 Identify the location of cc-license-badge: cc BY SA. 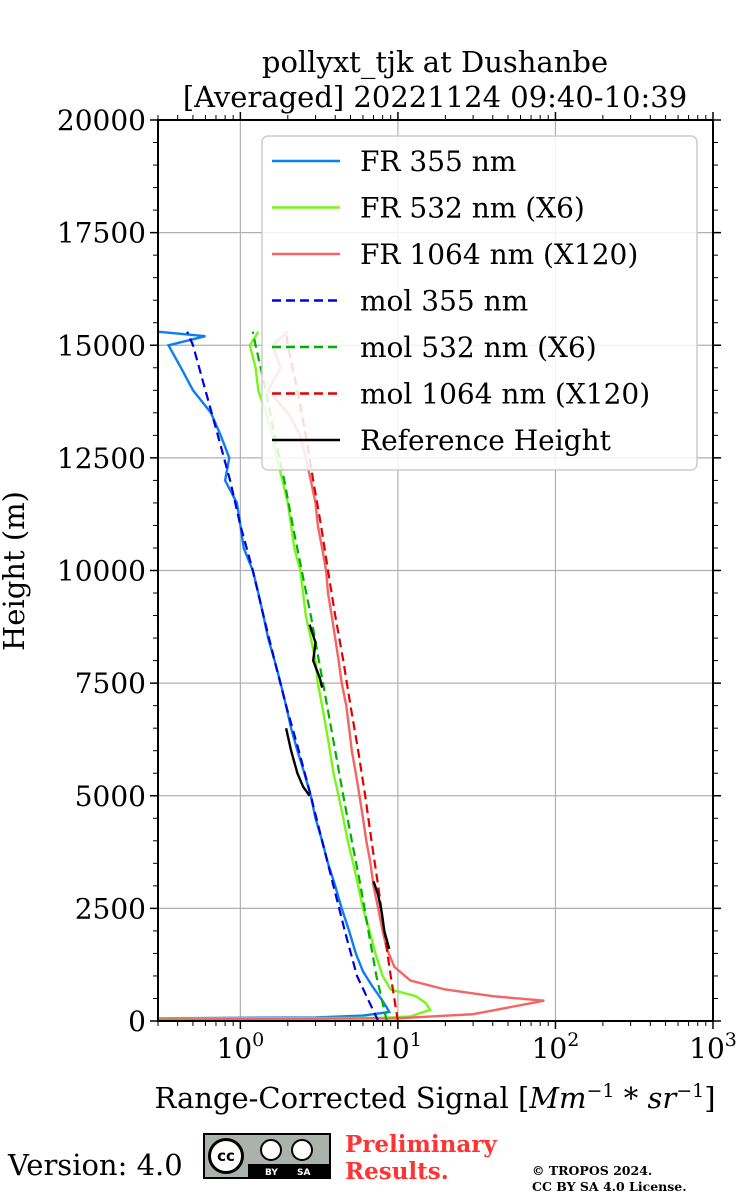
(267, 1156).